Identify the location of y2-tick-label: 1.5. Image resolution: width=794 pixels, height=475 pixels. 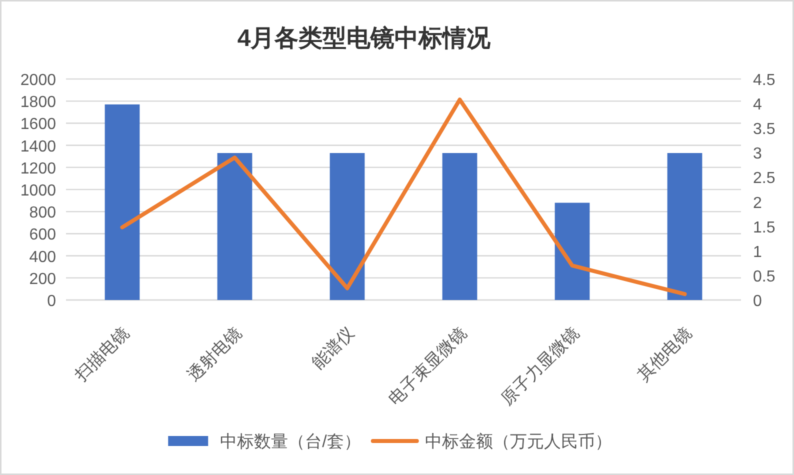
(764, 227).